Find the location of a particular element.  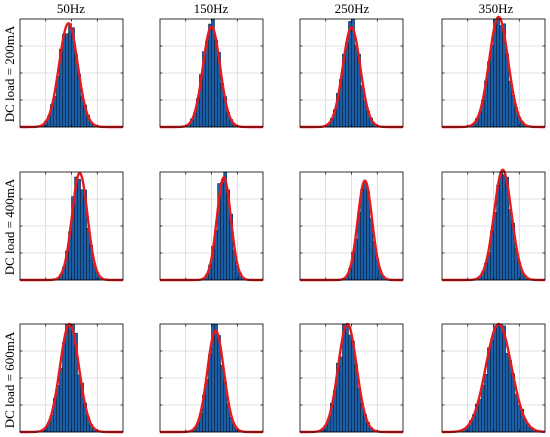

histogram-panel-r2-c2 is located at coordinates (351, 378).